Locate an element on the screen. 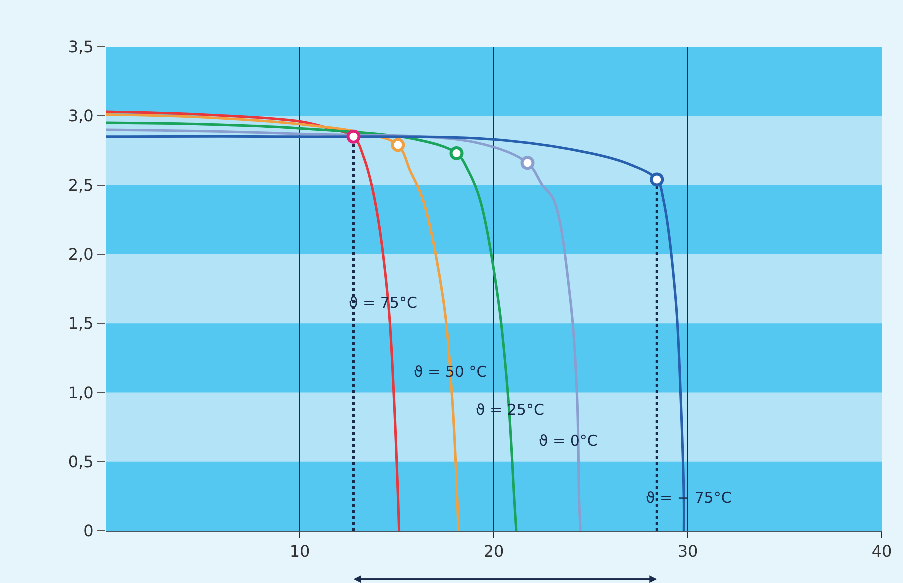  y-tick-label: 2,5 is located at coordinates (81, 185).